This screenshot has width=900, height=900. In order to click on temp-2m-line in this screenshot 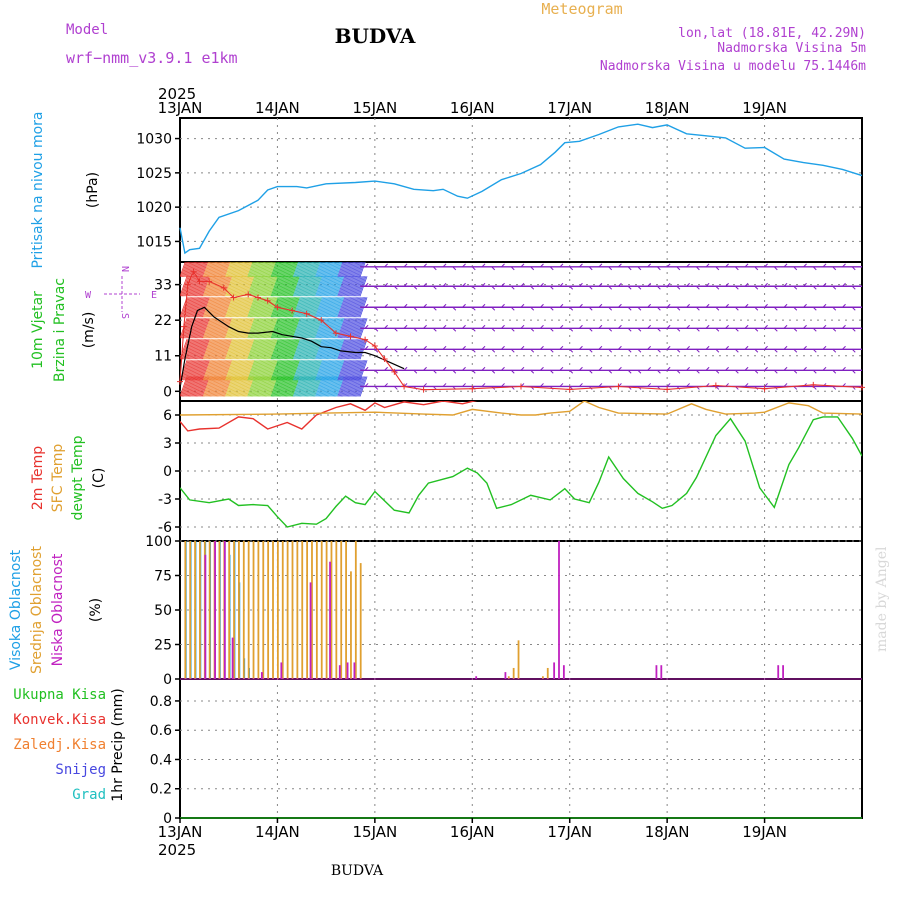, I will do `click(329, 416)`.